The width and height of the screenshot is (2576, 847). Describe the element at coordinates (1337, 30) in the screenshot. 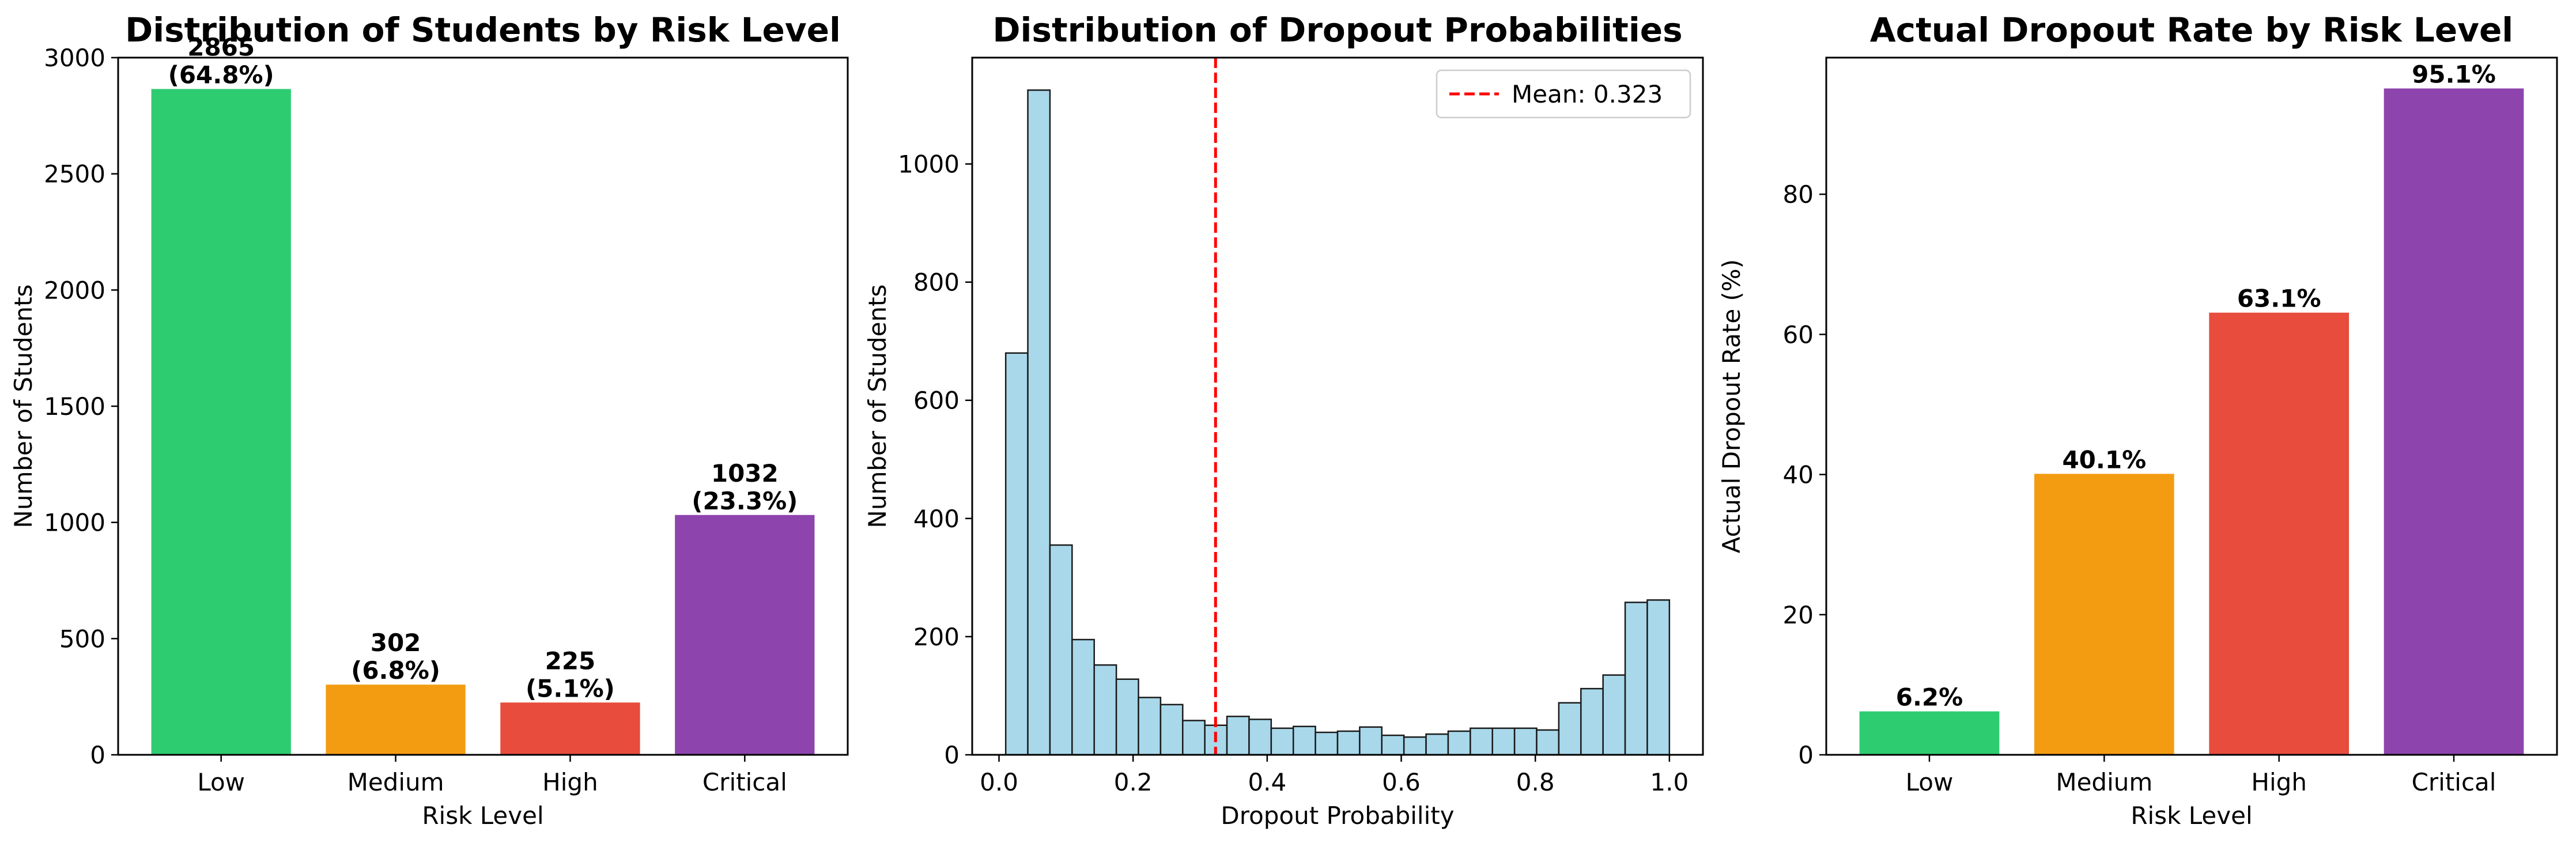

I see `chart-title: Distribution of Dropout Probabilities` at that location.